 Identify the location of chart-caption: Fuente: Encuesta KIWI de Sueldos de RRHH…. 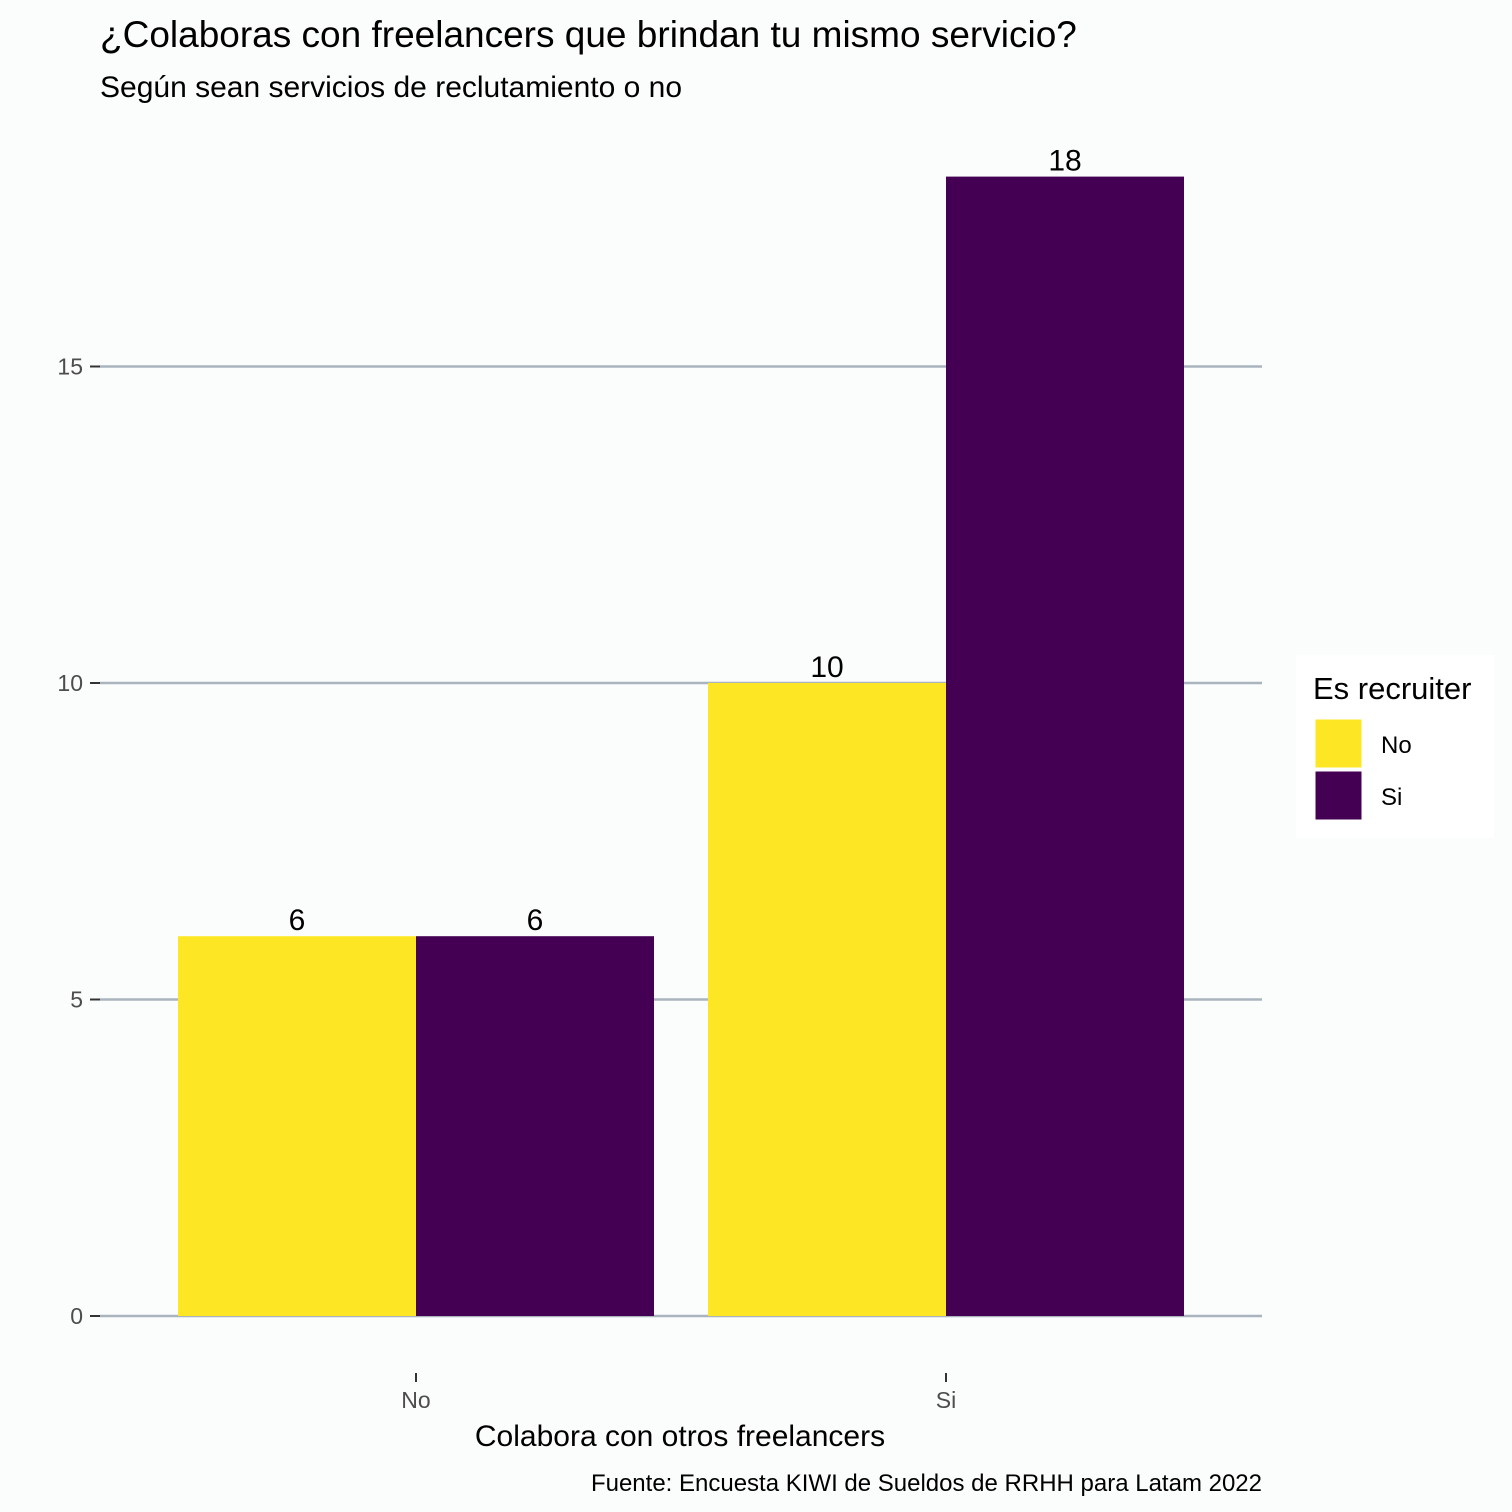
(926, 1483).